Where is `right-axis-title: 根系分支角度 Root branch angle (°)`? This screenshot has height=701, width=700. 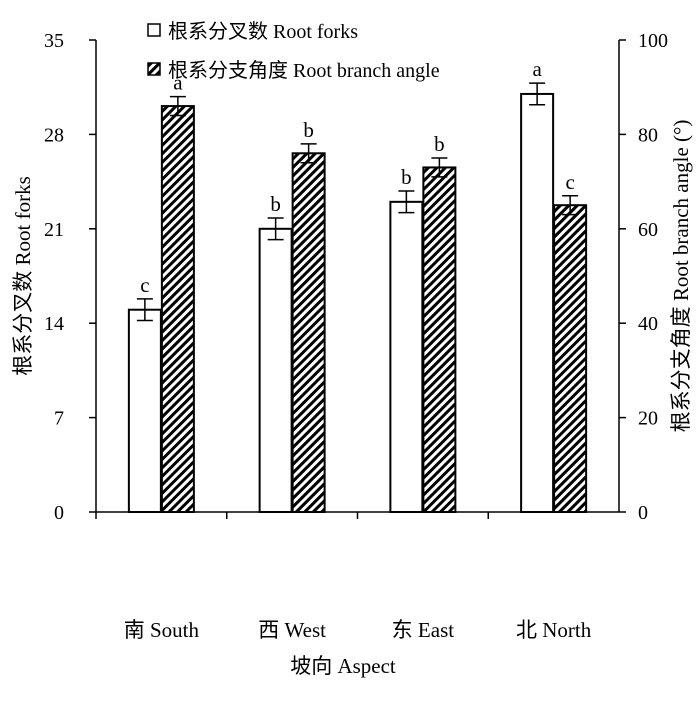 right-axis-title: 根系分支角度 Root branch angle (°) is located at coordinates (681, 276).